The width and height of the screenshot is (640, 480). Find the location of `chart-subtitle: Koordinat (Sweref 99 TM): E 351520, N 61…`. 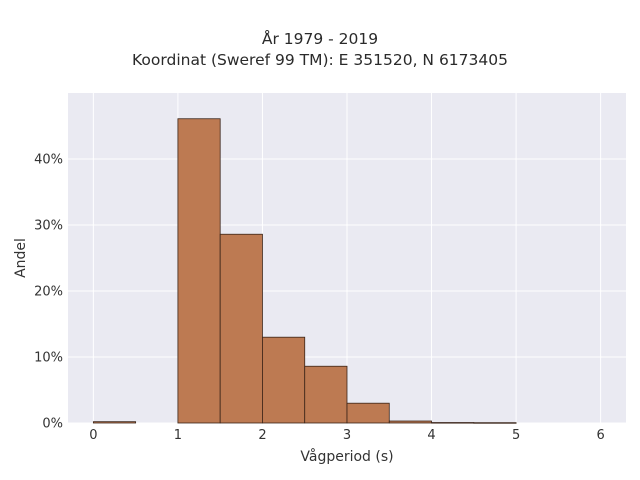

chart-subtitle: Koordinat (Sweref 99 TM): E 351520, N 61… is located at coordinates (320, 60).